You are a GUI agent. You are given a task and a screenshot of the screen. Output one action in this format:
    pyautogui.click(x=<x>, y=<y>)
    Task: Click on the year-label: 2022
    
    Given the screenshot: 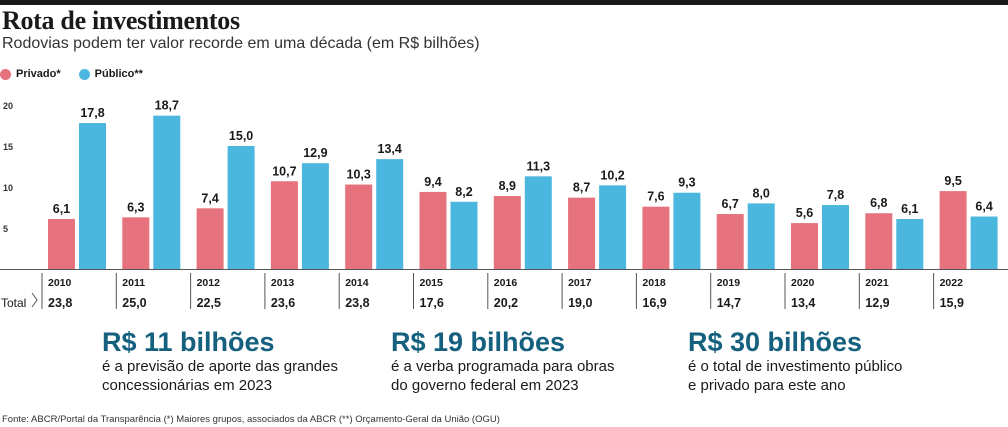 What is the action you would take?
    pyautogui.click(x=952, y=283)
    